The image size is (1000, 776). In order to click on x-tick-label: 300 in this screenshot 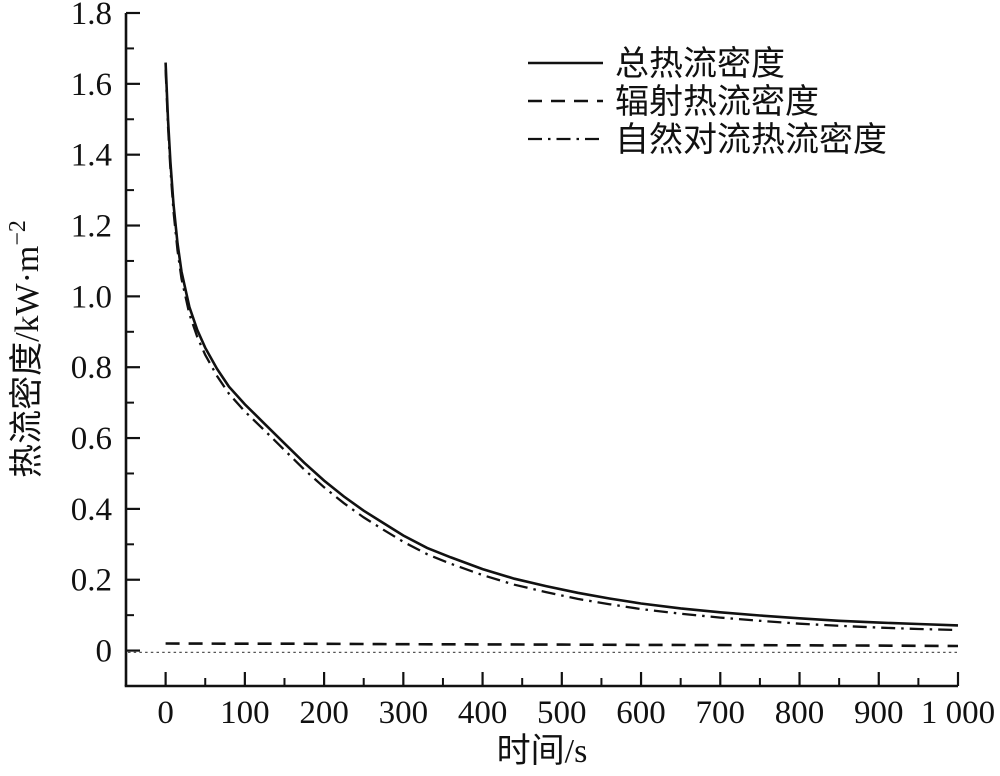, I will do `click(404, 713)`.